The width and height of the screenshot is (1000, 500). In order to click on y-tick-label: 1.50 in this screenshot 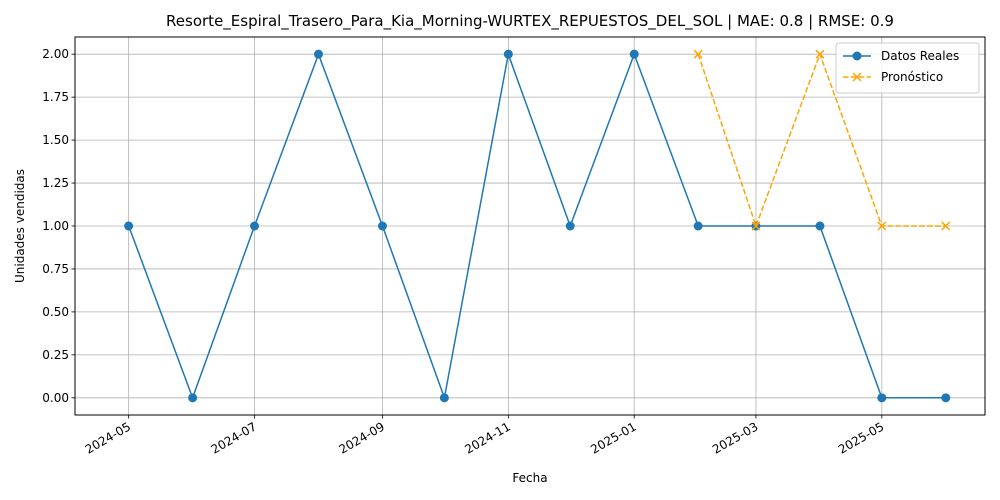, I will do `click(55, 140)`.